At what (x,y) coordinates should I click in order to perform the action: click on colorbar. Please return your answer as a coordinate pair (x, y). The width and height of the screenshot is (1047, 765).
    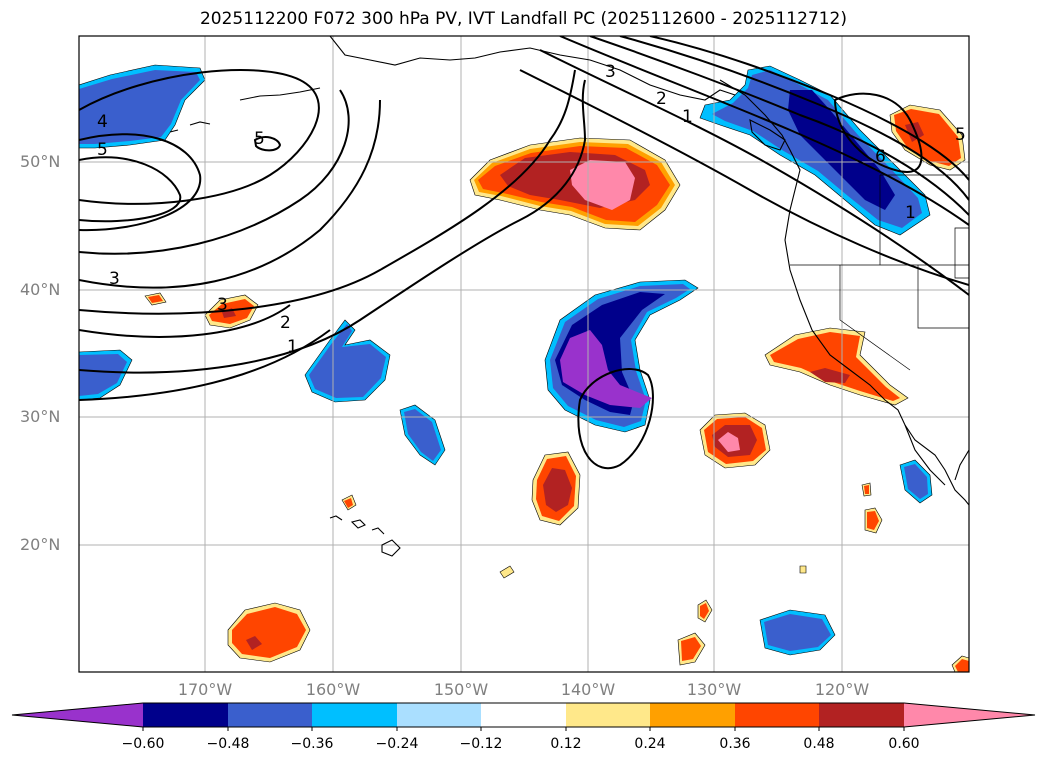
    Looking at the image, I should click on (523, 716).